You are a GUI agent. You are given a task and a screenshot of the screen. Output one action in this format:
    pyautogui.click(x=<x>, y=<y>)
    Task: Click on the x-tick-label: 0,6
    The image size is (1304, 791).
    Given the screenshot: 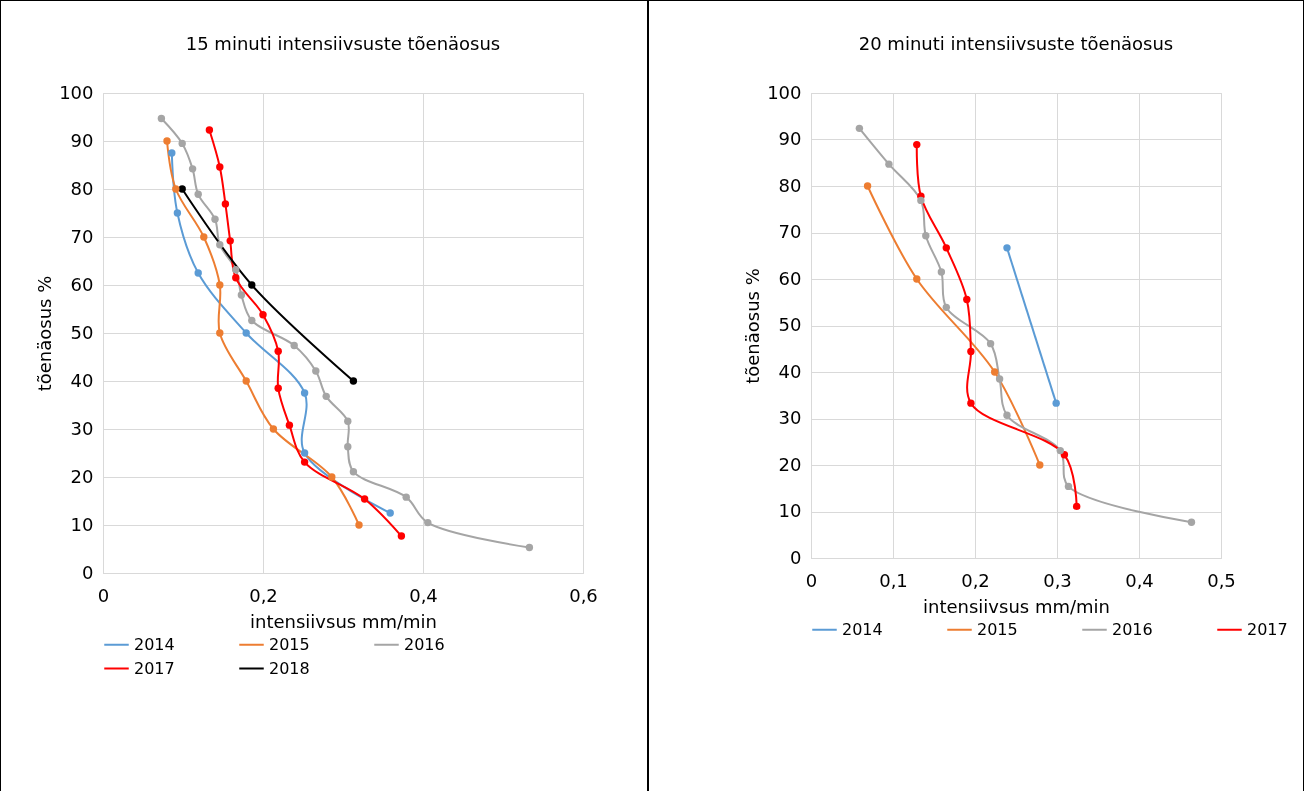 What is the action you would take?
    pyautogui.click(x=583, y=595)
    